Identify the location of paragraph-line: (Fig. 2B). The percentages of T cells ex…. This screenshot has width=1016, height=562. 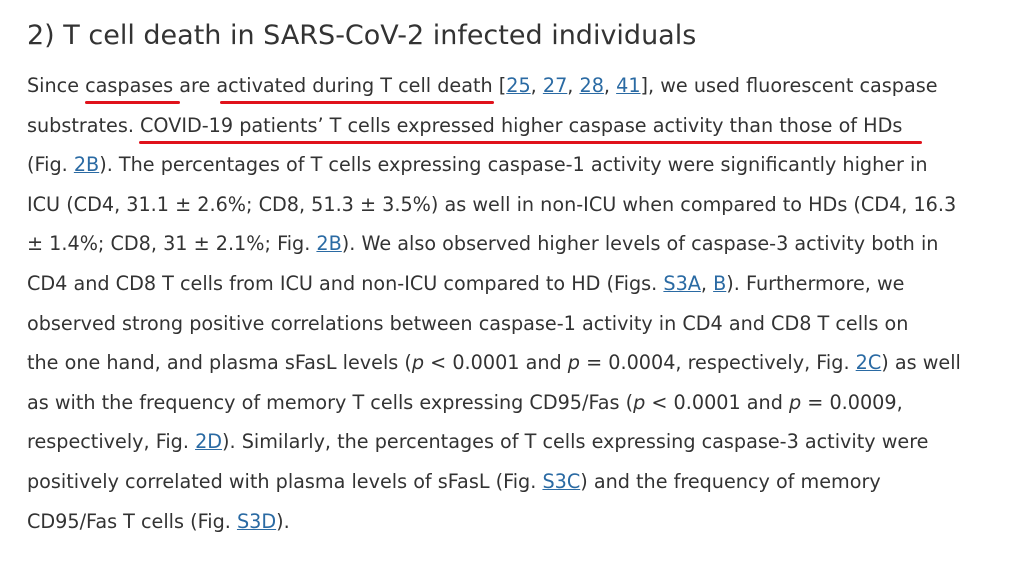
(477, 165).